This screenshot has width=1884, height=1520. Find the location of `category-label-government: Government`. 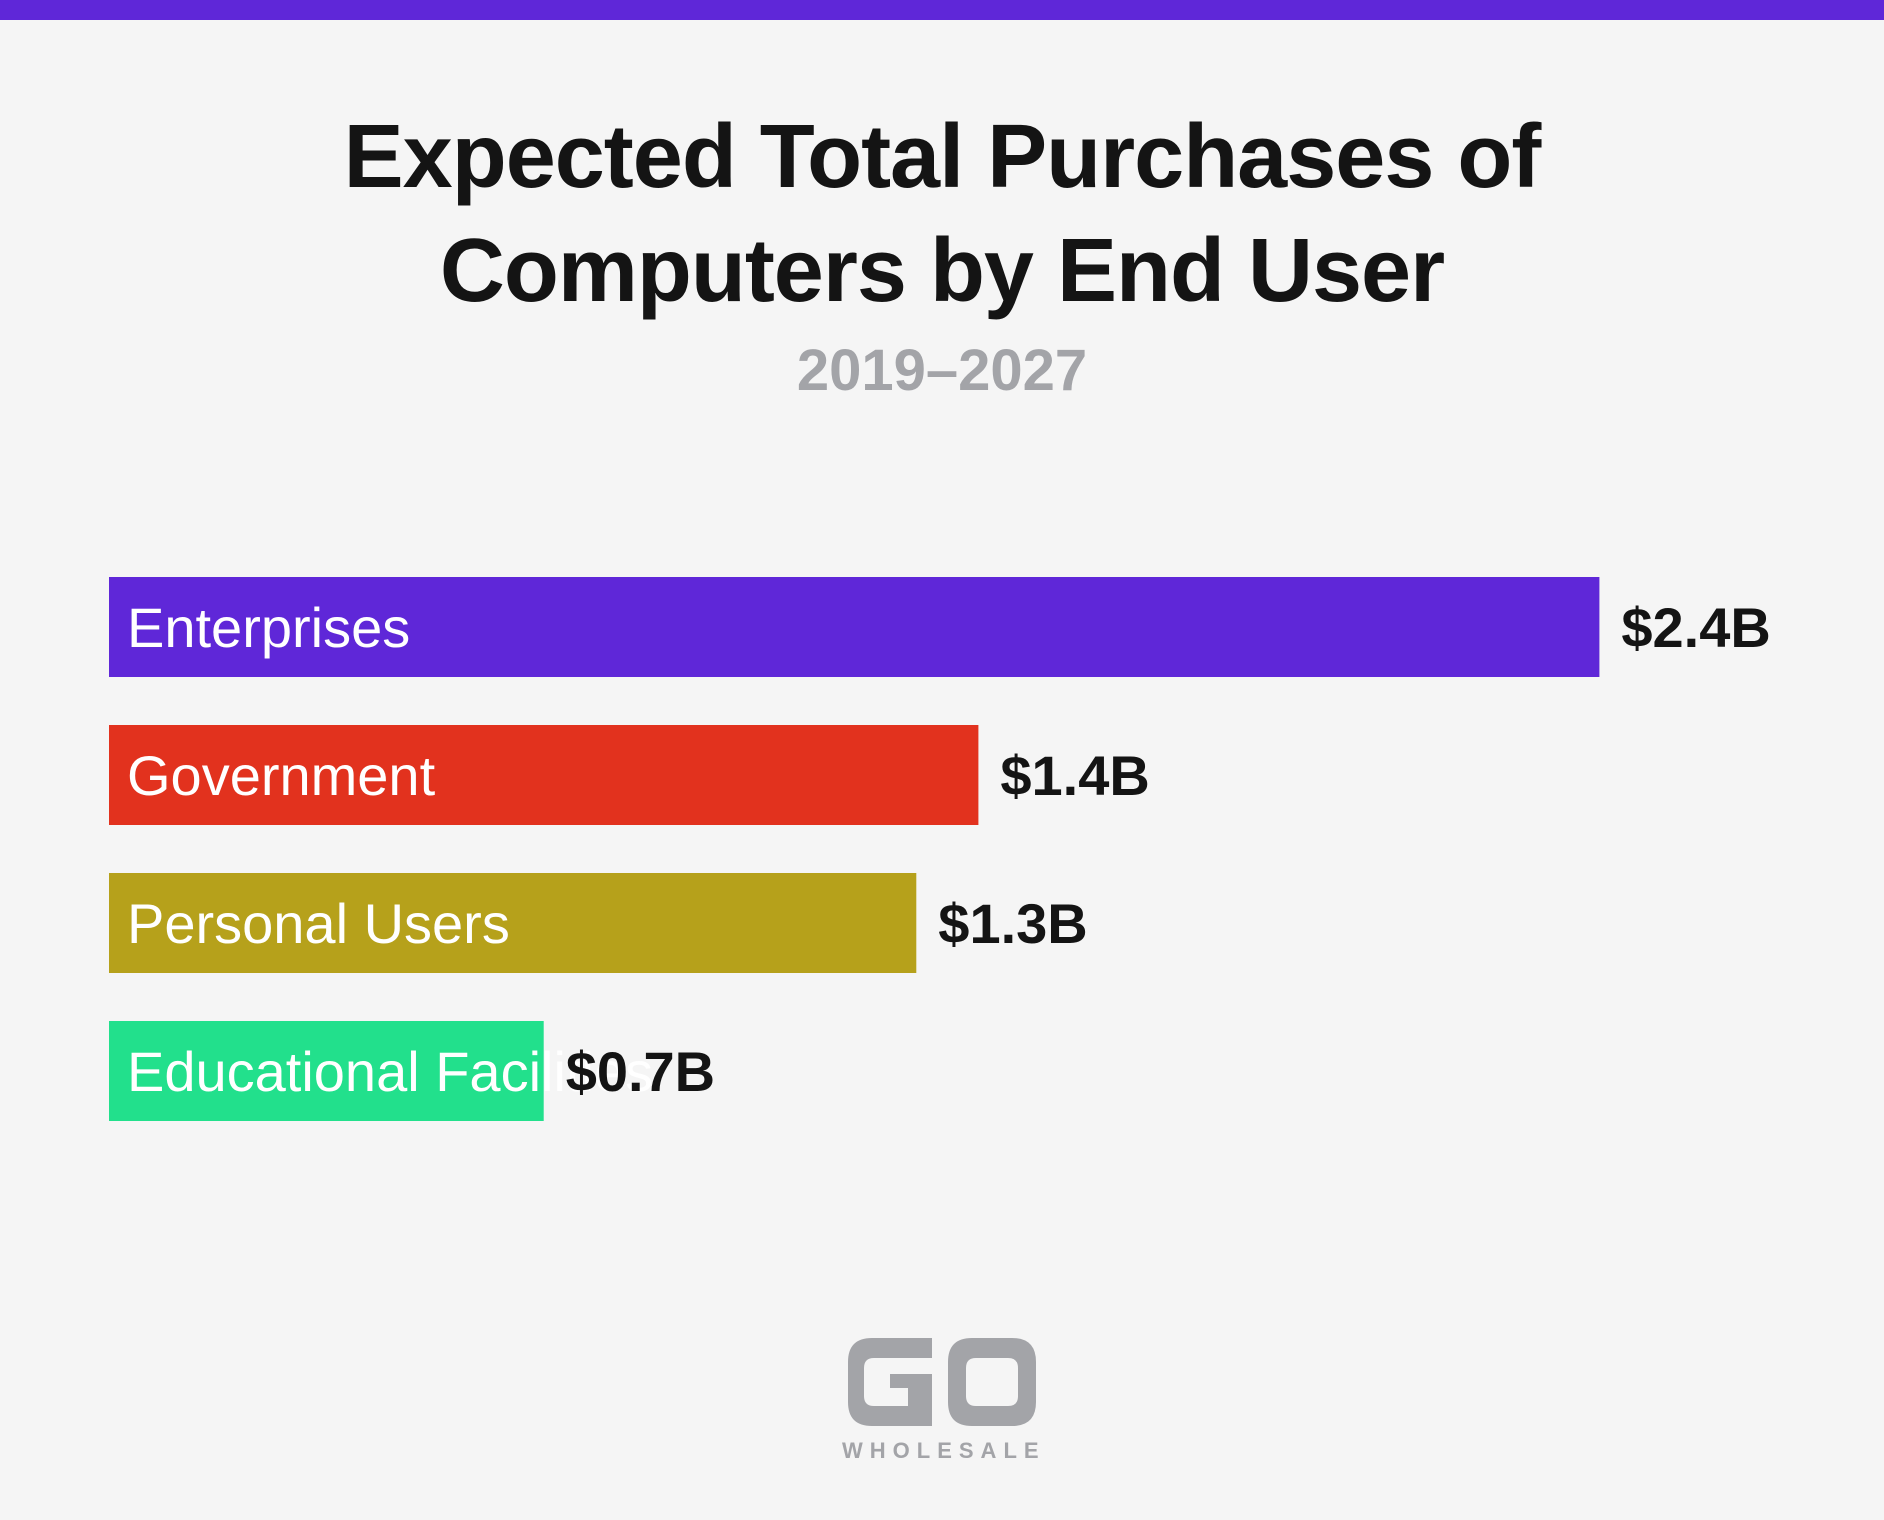

category-label-government: Government is located at coordinates (281, 775).